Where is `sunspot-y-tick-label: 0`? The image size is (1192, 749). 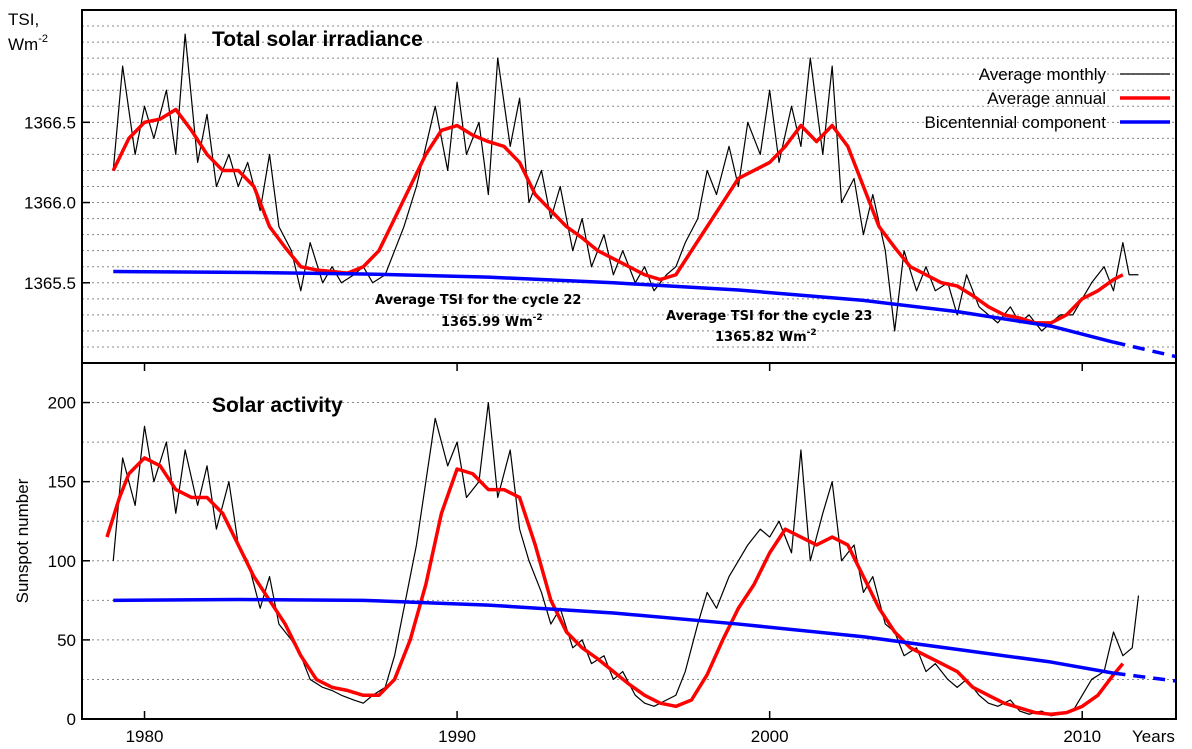 sunspot-y-tick-label: 0 is located at coordinates (71, 719).